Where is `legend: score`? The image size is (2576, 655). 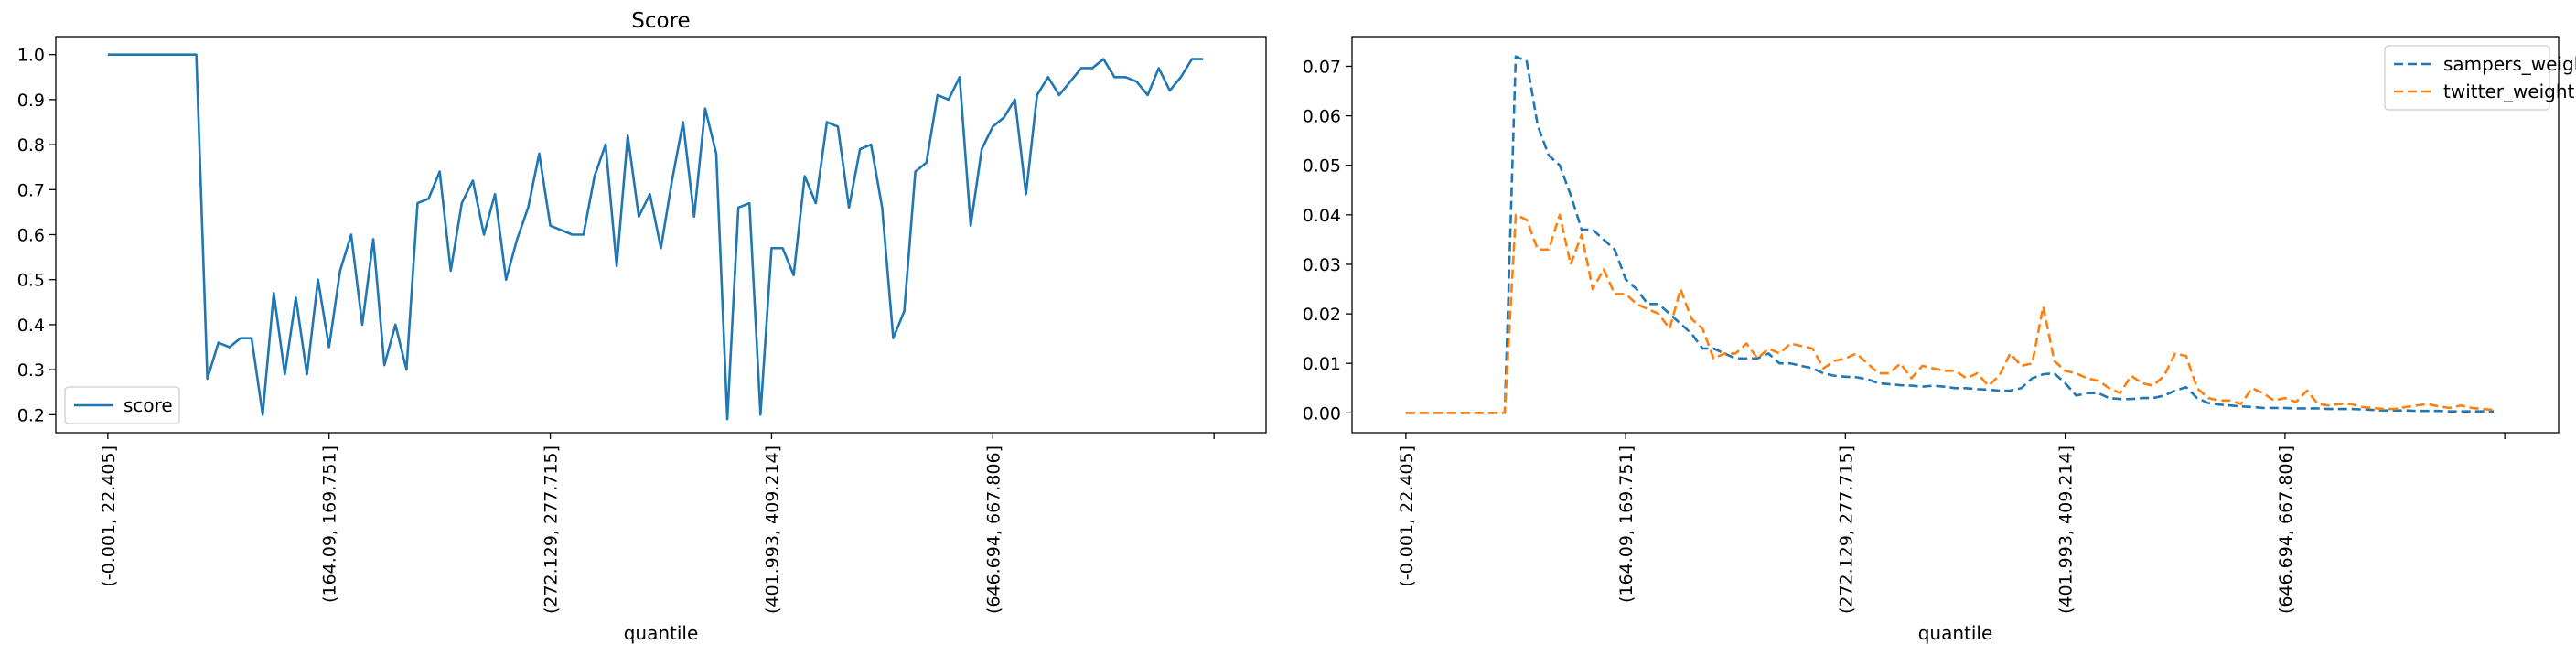
legend: score is located at coordinates (122, 405).